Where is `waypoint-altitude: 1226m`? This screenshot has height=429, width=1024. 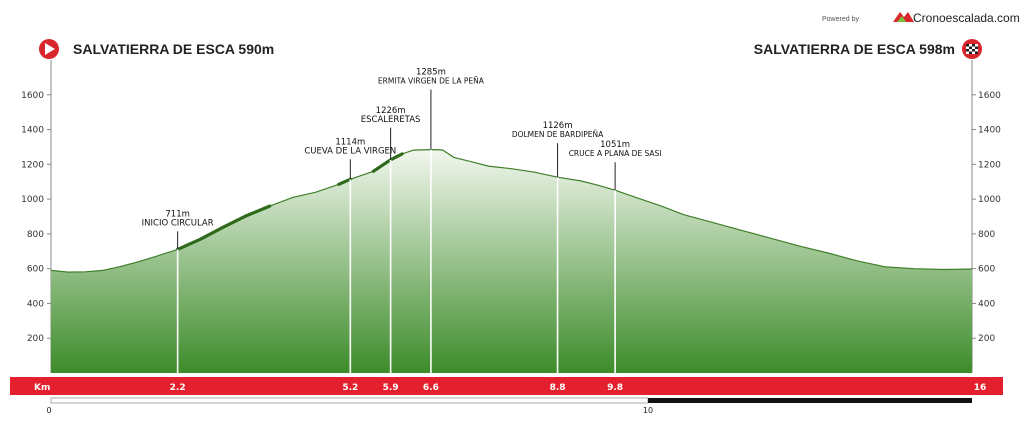
waypoint-altitude: 1226m is located at coordinates (391, 111).